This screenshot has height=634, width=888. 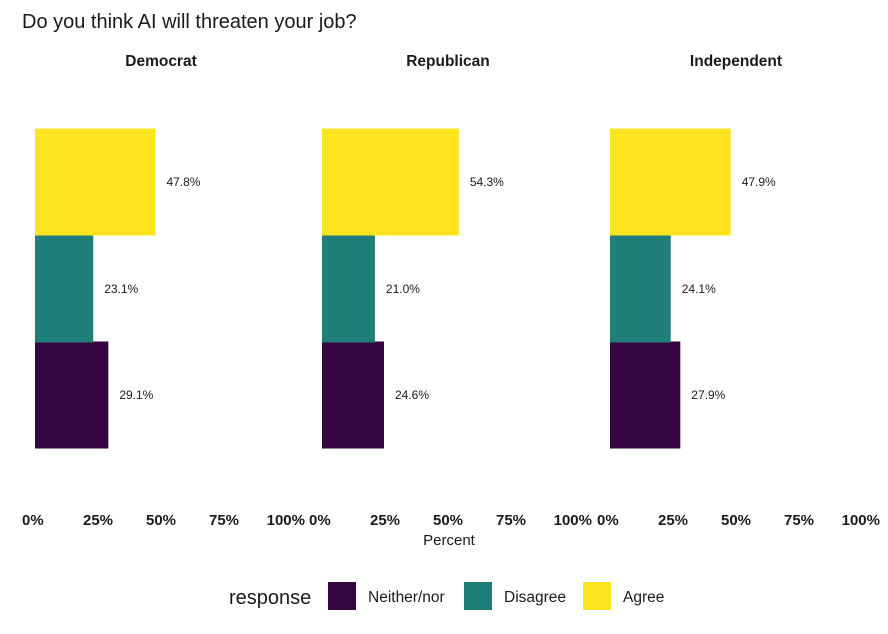 I want to click on bar-label-agree: 47.8%, so click(x=183, y=182).